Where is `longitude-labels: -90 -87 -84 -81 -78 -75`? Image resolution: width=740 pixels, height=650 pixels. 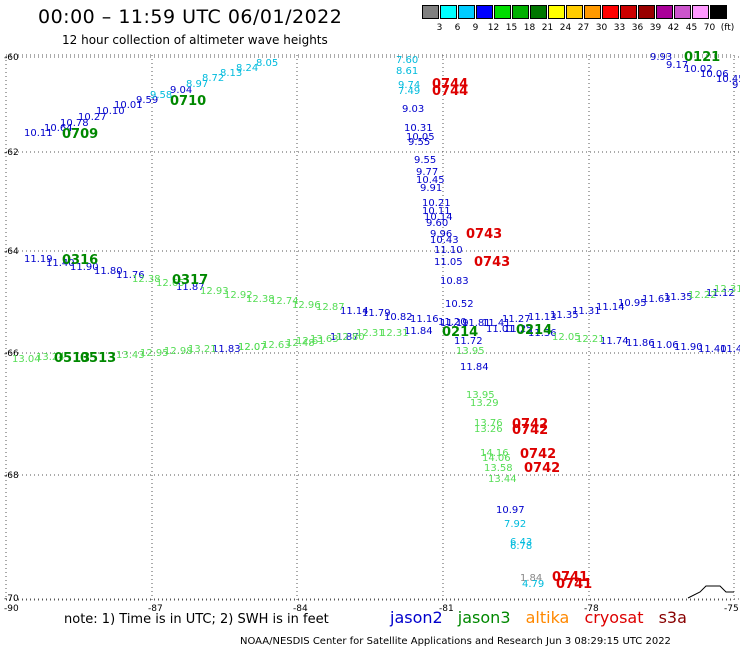
longitude-labels: -90 -87 -84 -81 -78 -75 is located at coordinates (371, 609).